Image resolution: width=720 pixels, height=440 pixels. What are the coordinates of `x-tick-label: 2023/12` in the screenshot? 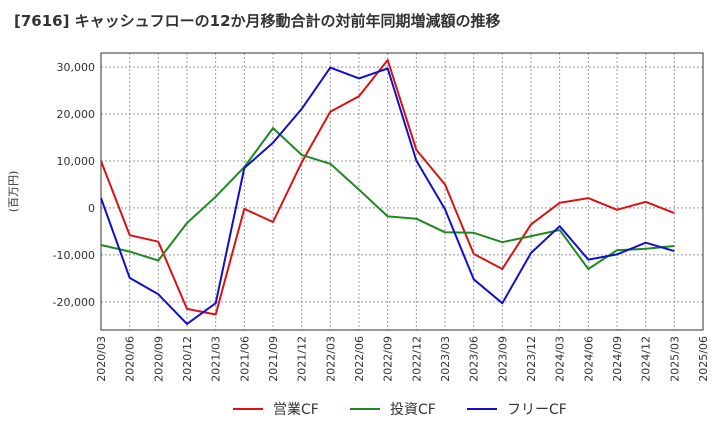 It's located at (531, 359).